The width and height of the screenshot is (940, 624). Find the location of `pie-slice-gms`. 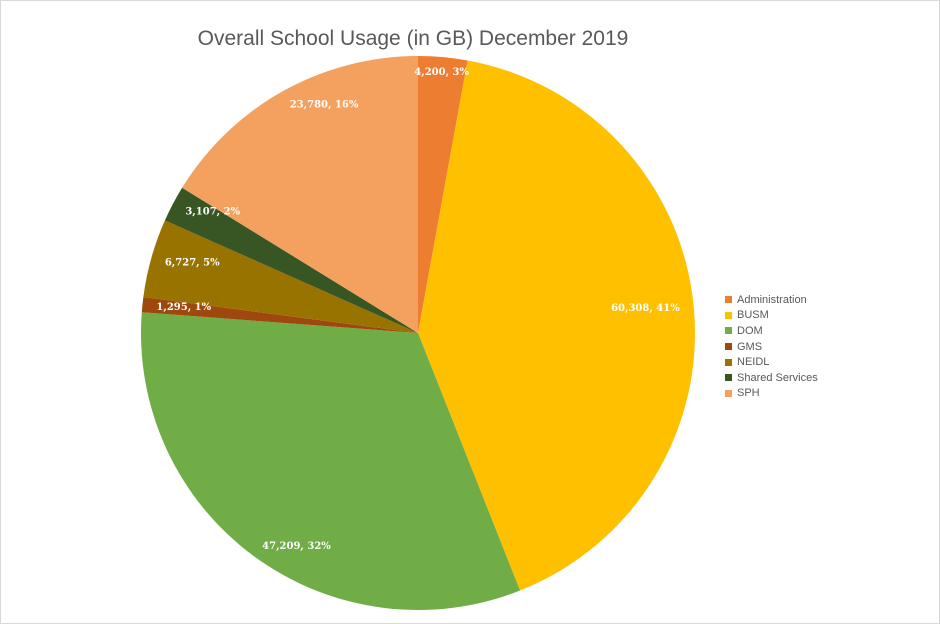

pie-slice-gms is located at coordinates (279, 314).